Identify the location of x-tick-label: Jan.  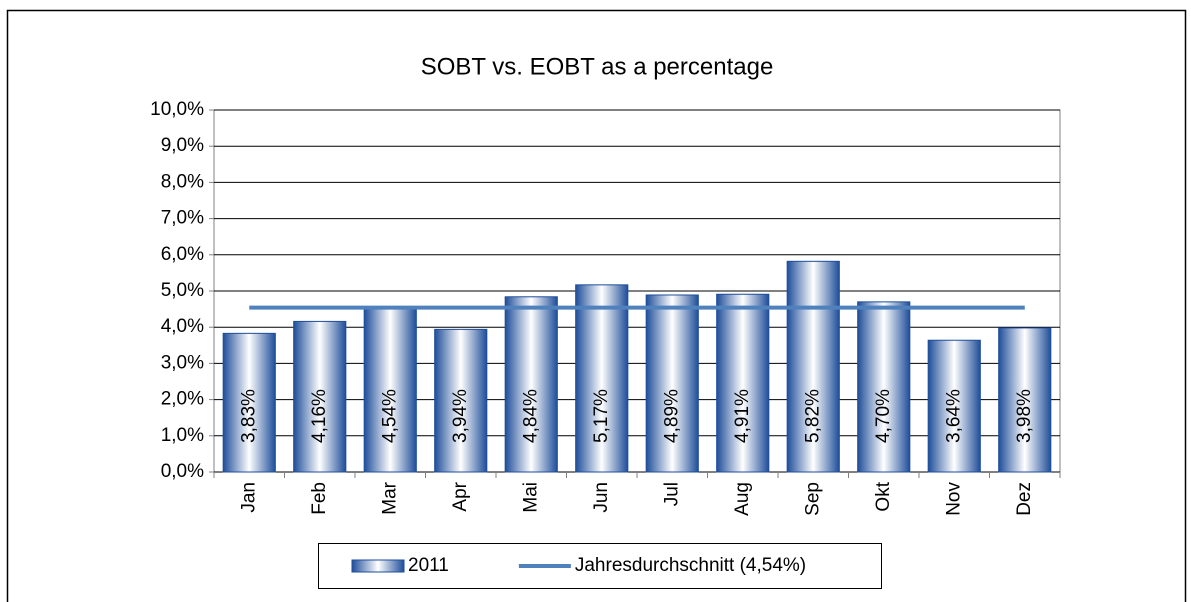
(248, 497).